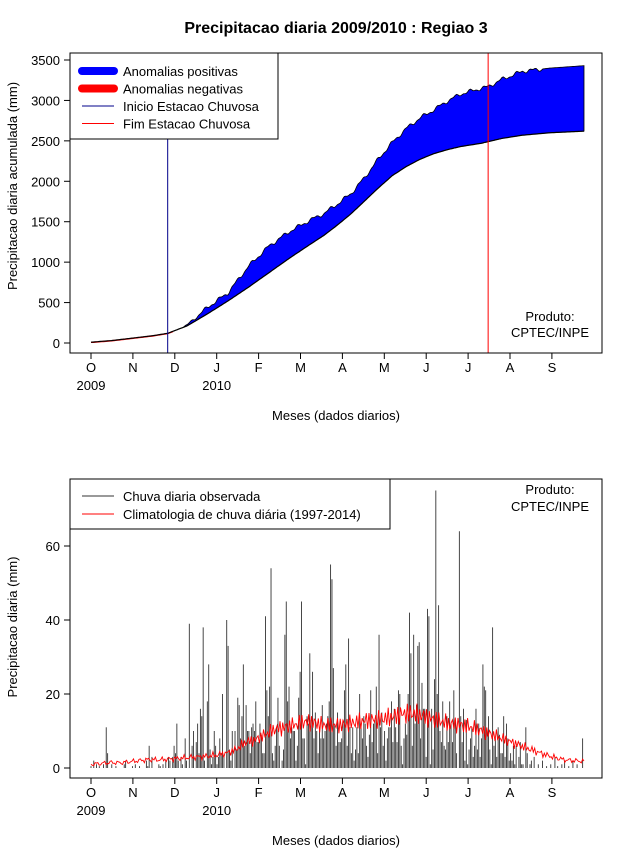  I want to click on bottom-y-tick-label: 0, so click(56, 768).